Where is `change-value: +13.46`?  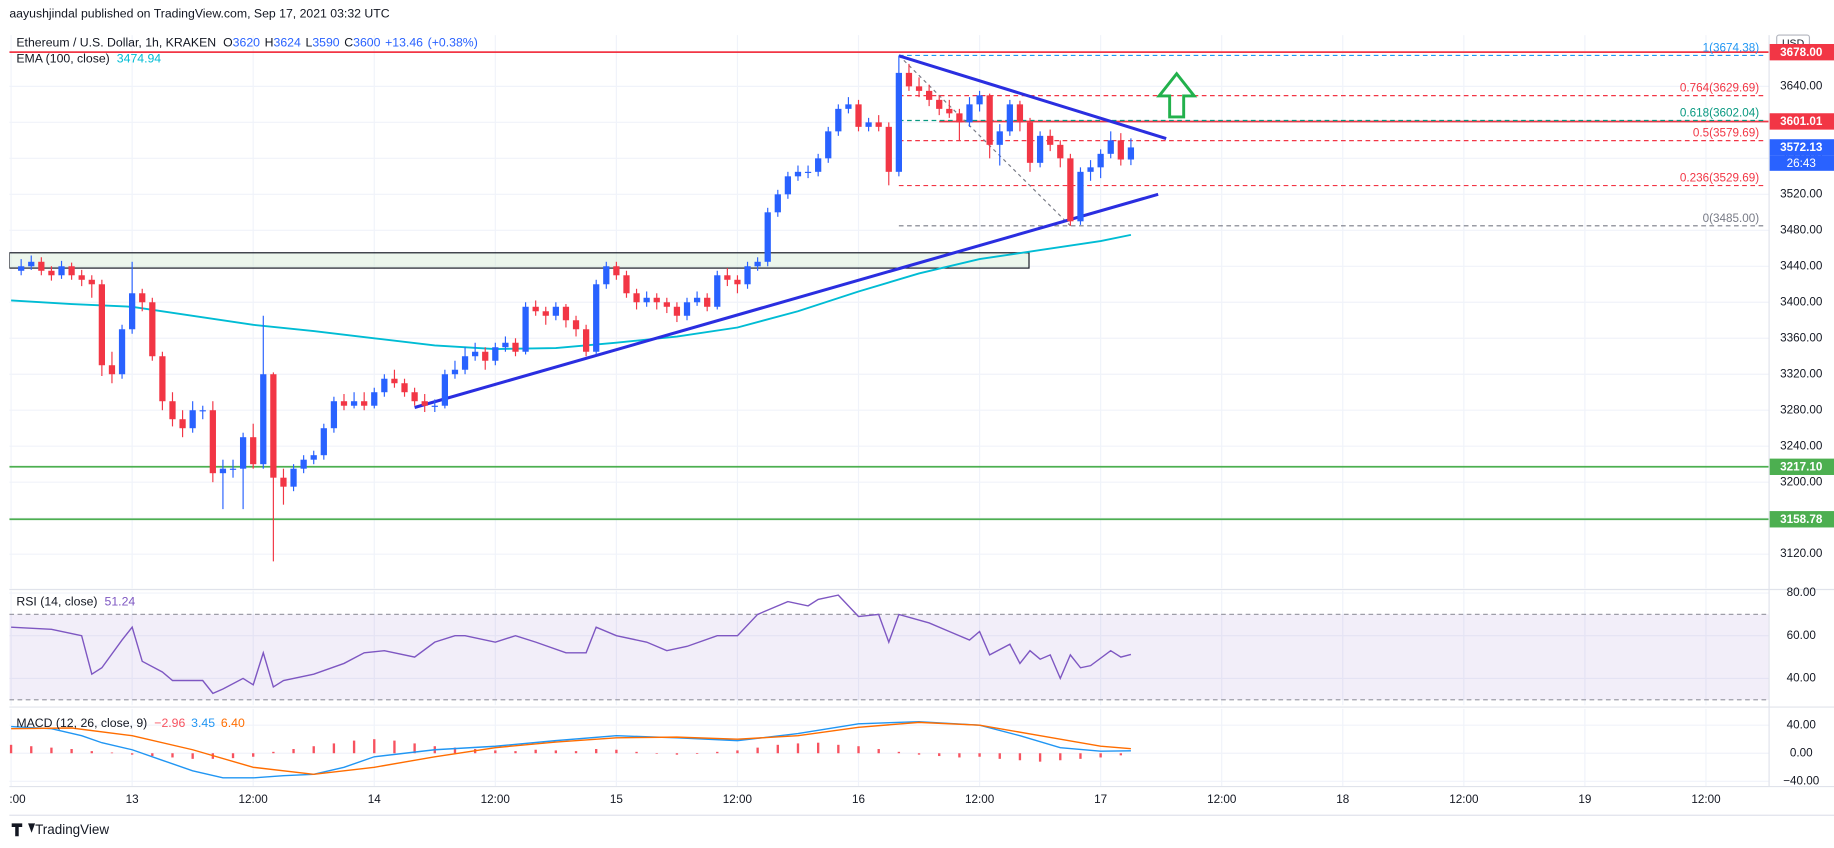
change-value: +13.46 is located at coordinates (404, 43).